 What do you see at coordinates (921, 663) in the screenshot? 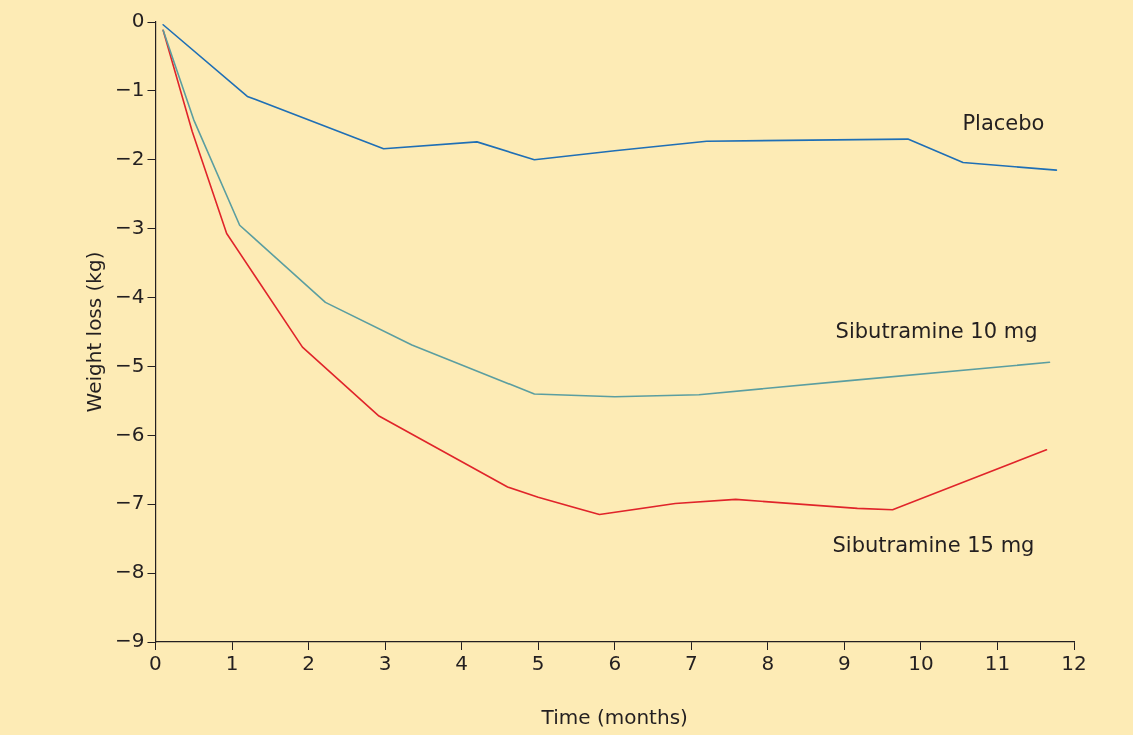
I see `x-tick-label: 10` at bounding box center [921, 663].